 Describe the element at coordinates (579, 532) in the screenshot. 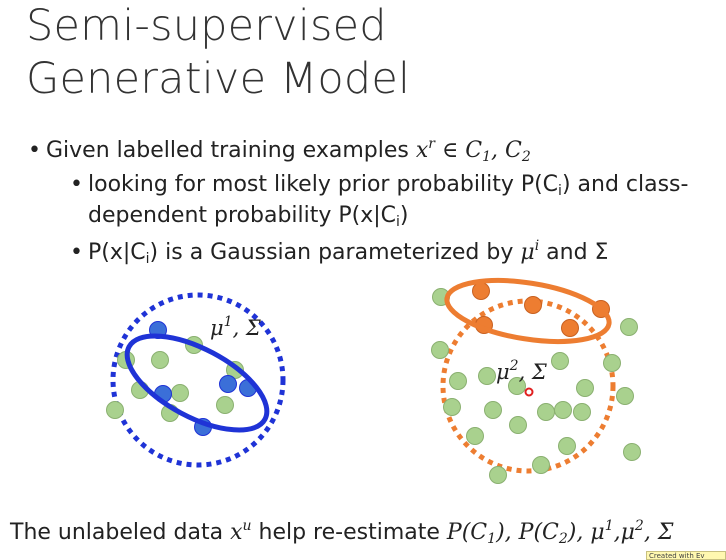

I see `bottom-p2-close: ),` at that location.